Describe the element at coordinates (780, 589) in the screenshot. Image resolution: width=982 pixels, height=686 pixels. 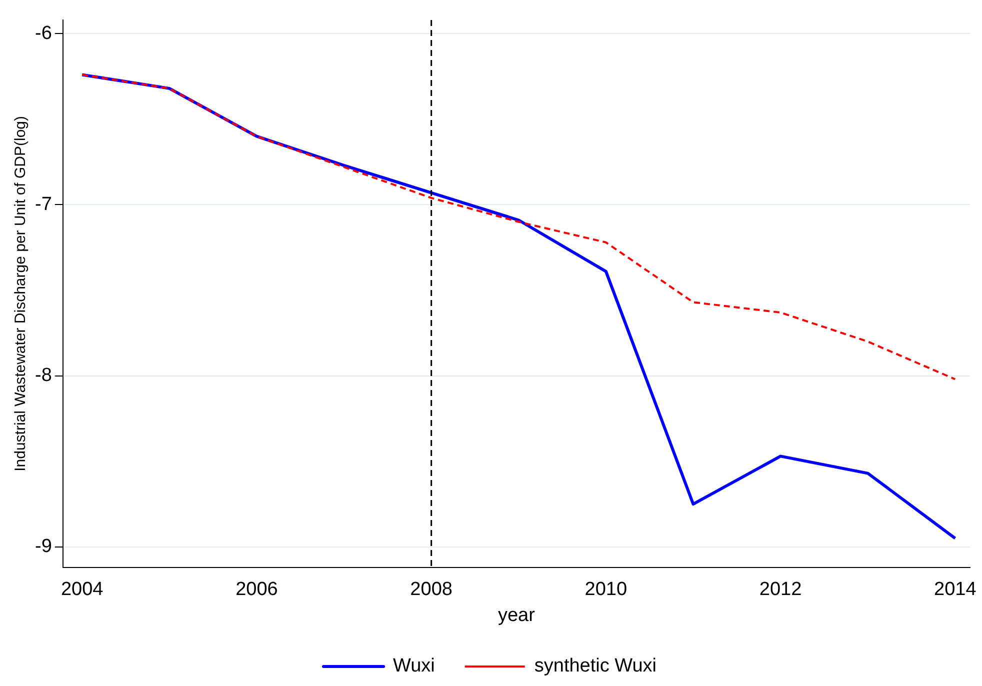
I see `x-tick-label: 2012` at that location.